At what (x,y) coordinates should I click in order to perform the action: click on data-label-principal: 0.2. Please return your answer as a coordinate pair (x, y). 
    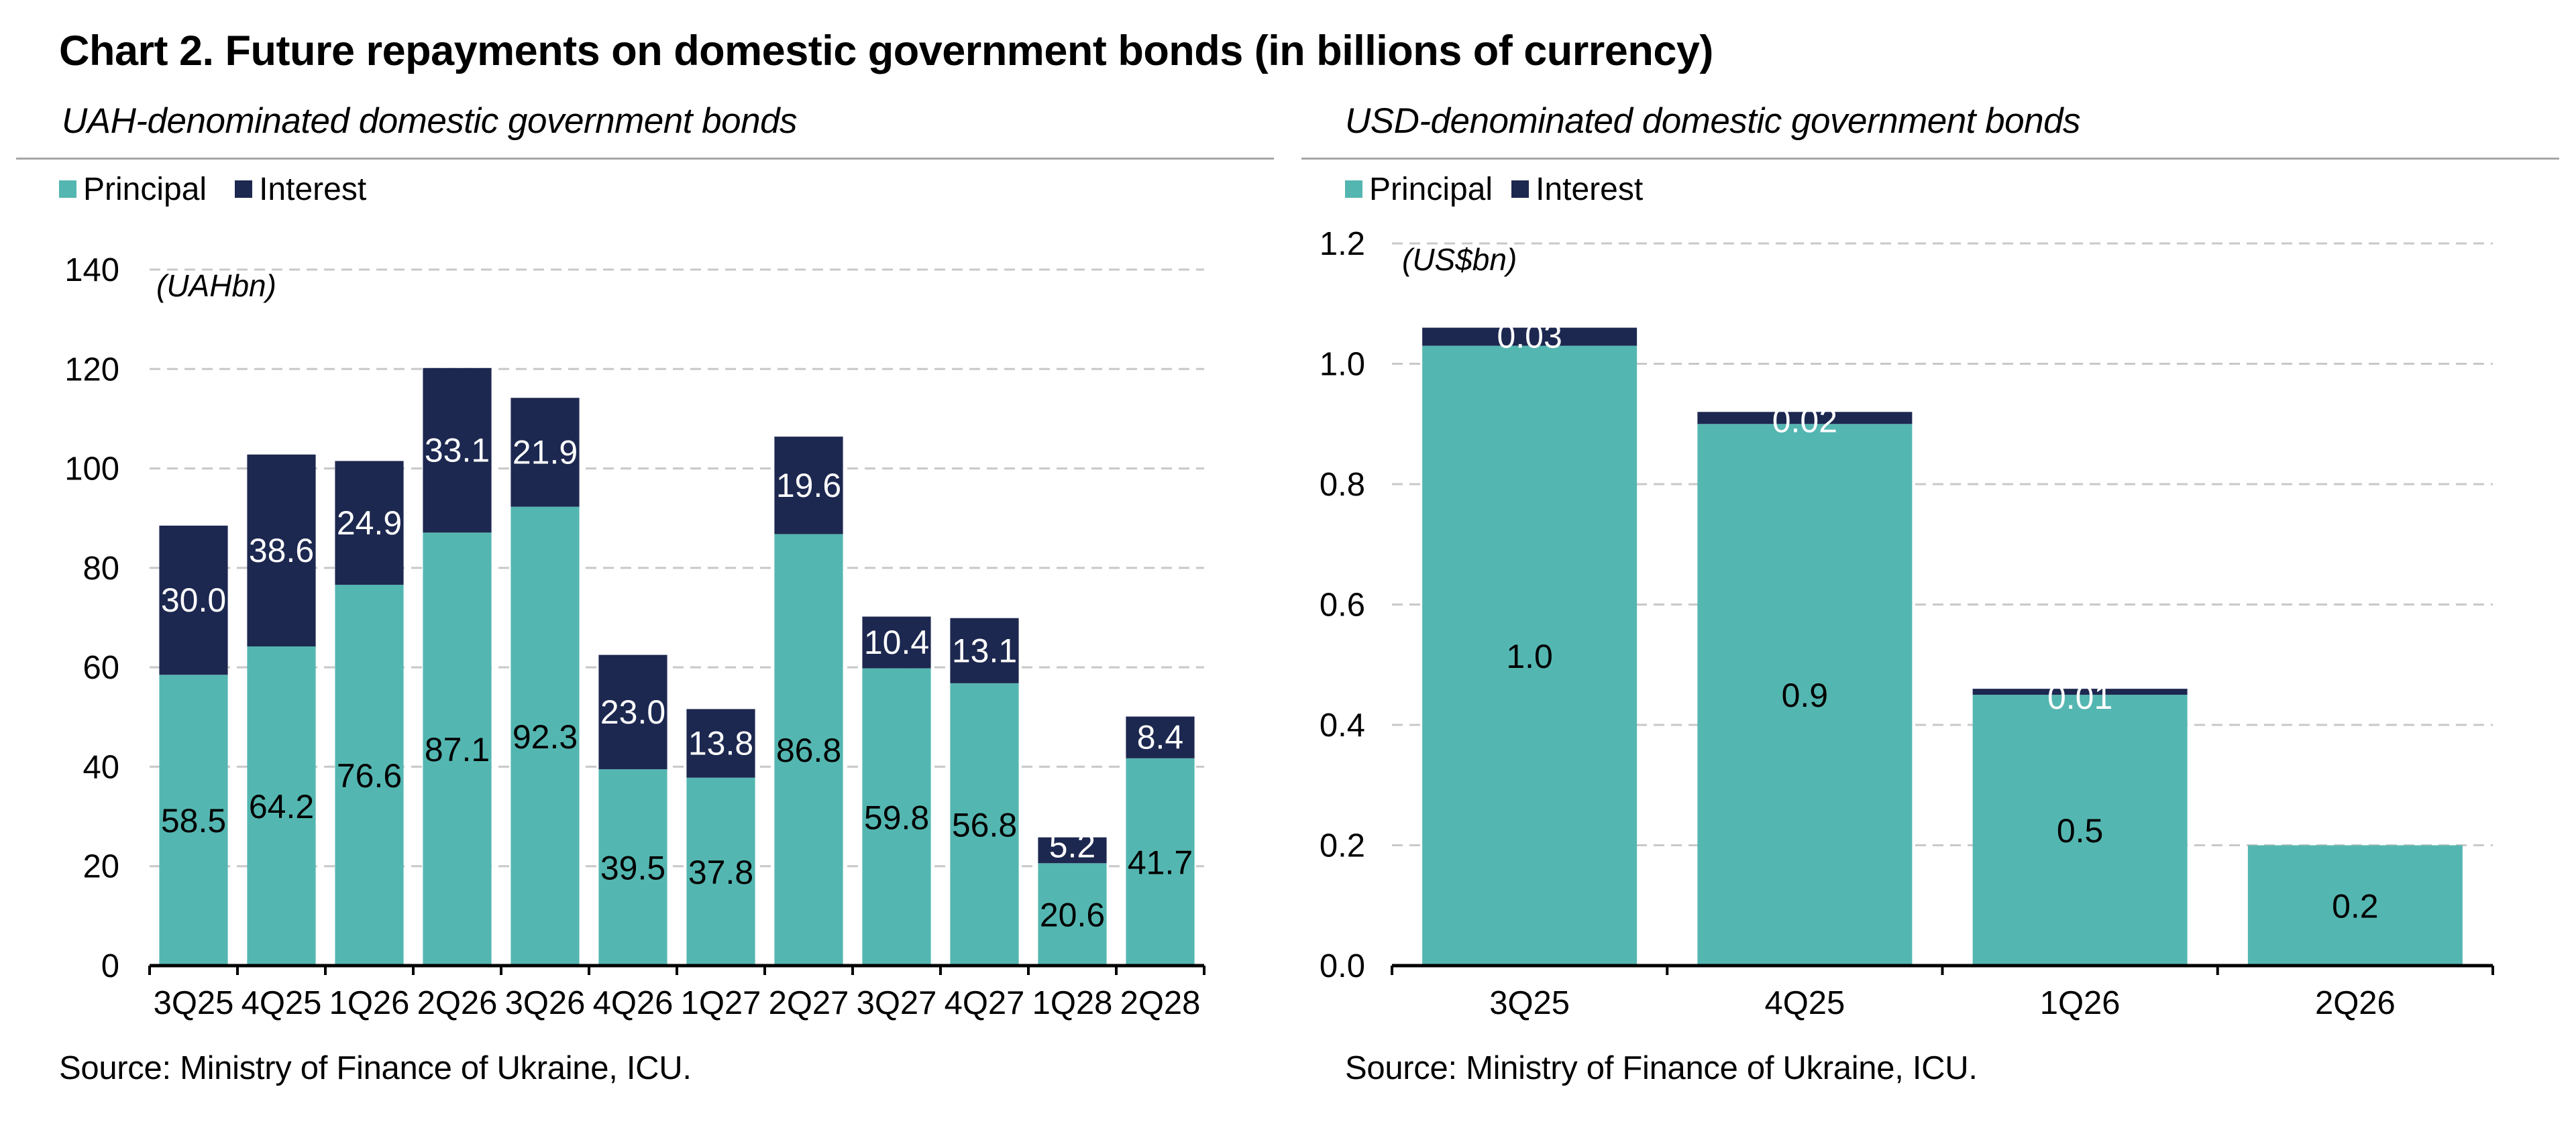
    Looking at the image, I should click on (2355, 906).